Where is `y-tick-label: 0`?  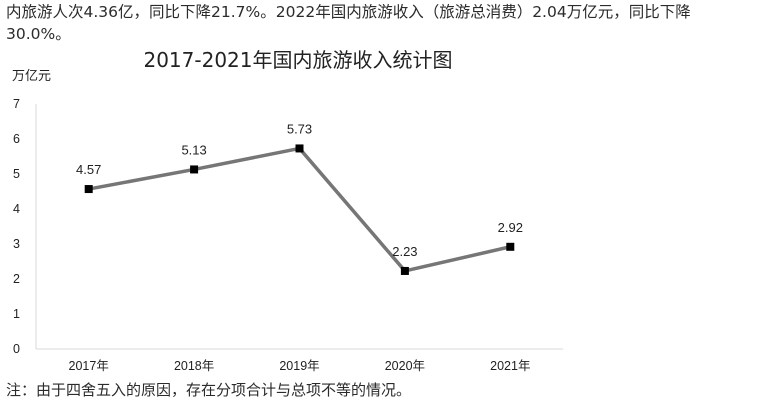
y-tick-label: 0 is located at coordinates (16, 349).